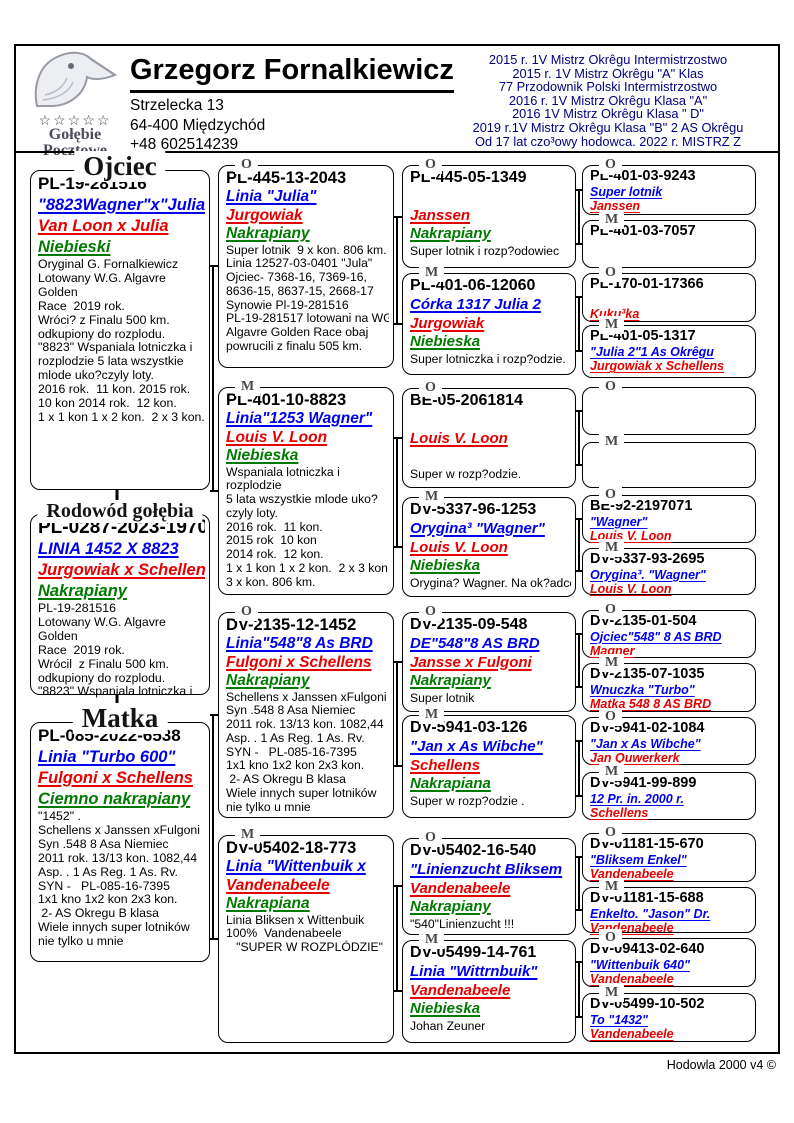 The image size is (794, 1123). Describe the element at coordinates (75, 120) in the screenshot. I see `logo-stars: ☆☆☆☆☆` at that location.